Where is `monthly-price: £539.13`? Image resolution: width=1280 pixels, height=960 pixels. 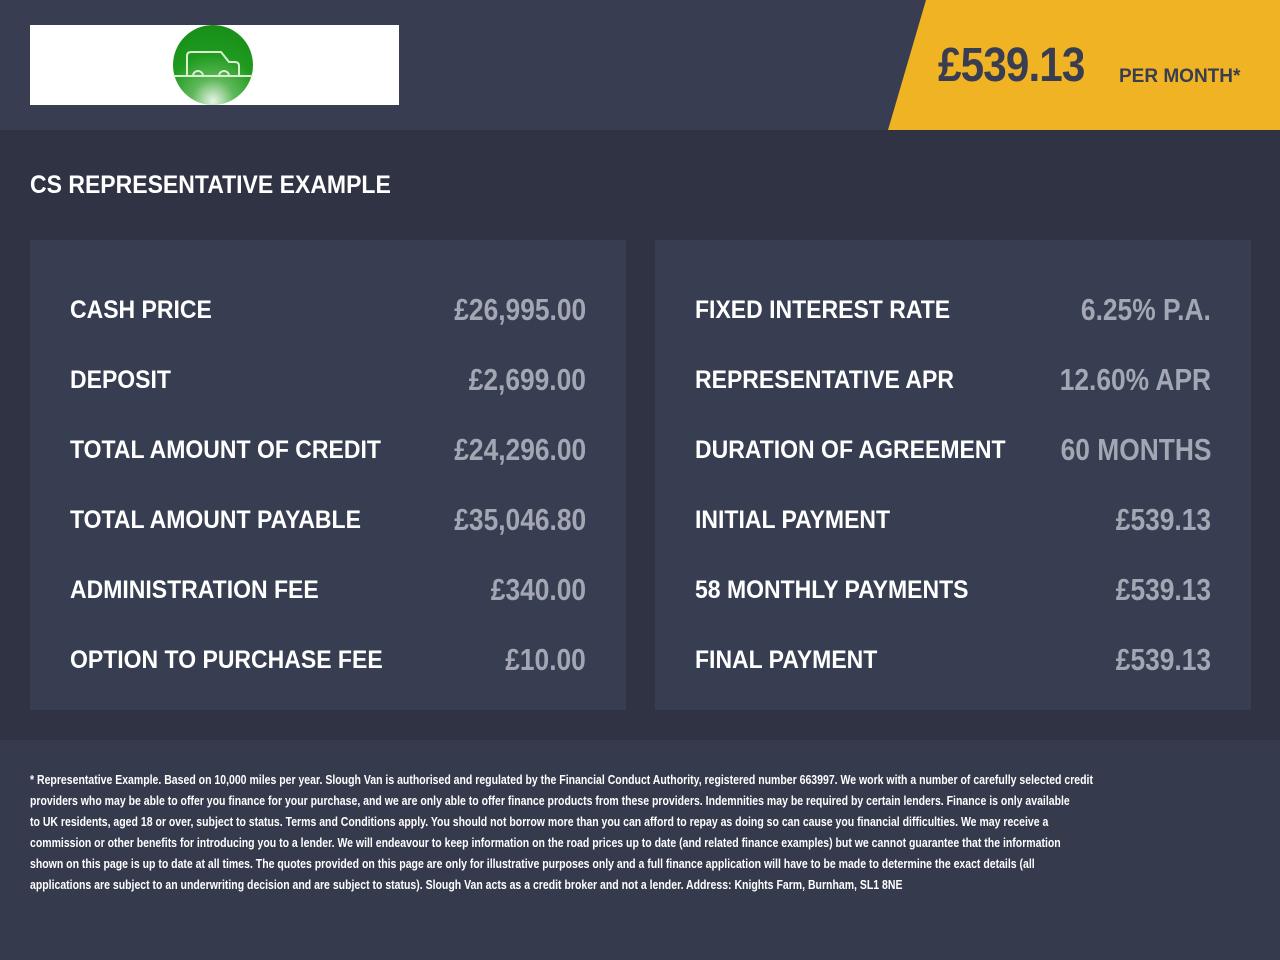 monthly-price: £539.13 is located at coordinates (1011, 65).